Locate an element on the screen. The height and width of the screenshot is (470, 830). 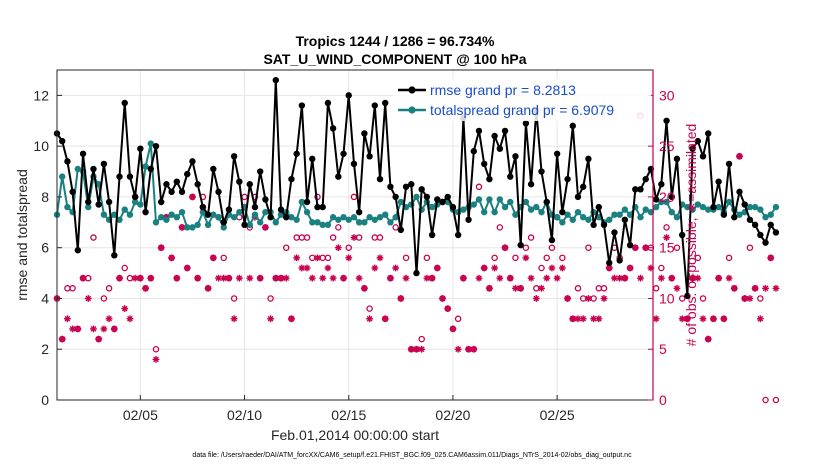
legend-rmse-label: rmse grand pr = 8.2813 is located at coordinates (503, 90).